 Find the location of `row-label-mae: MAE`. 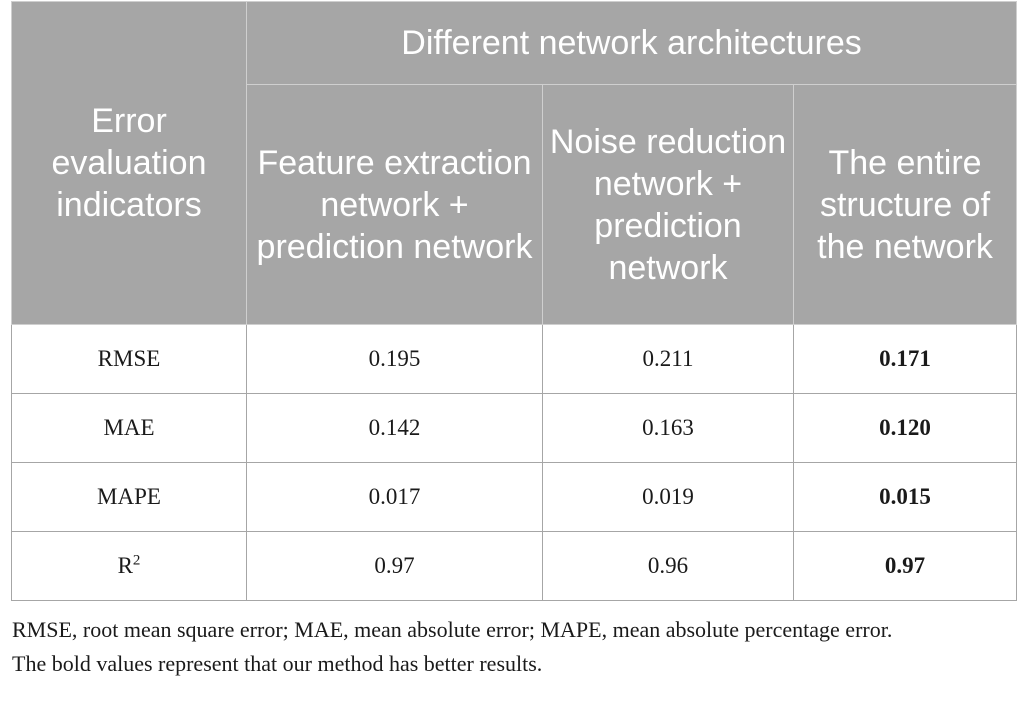

row-label-mae: MAE is located at coordinates (129, 428).